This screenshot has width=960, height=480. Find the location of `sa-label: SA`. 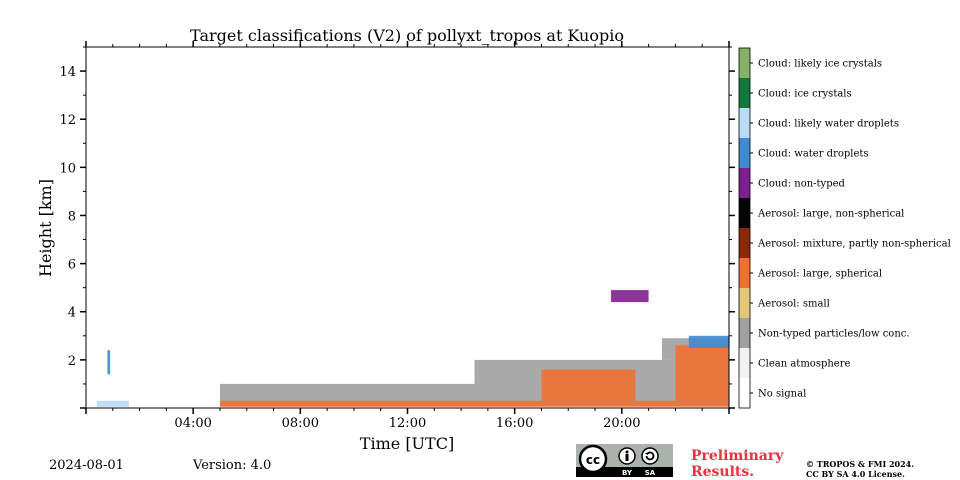

sa-label: SA is located at coordinates (650, 473).